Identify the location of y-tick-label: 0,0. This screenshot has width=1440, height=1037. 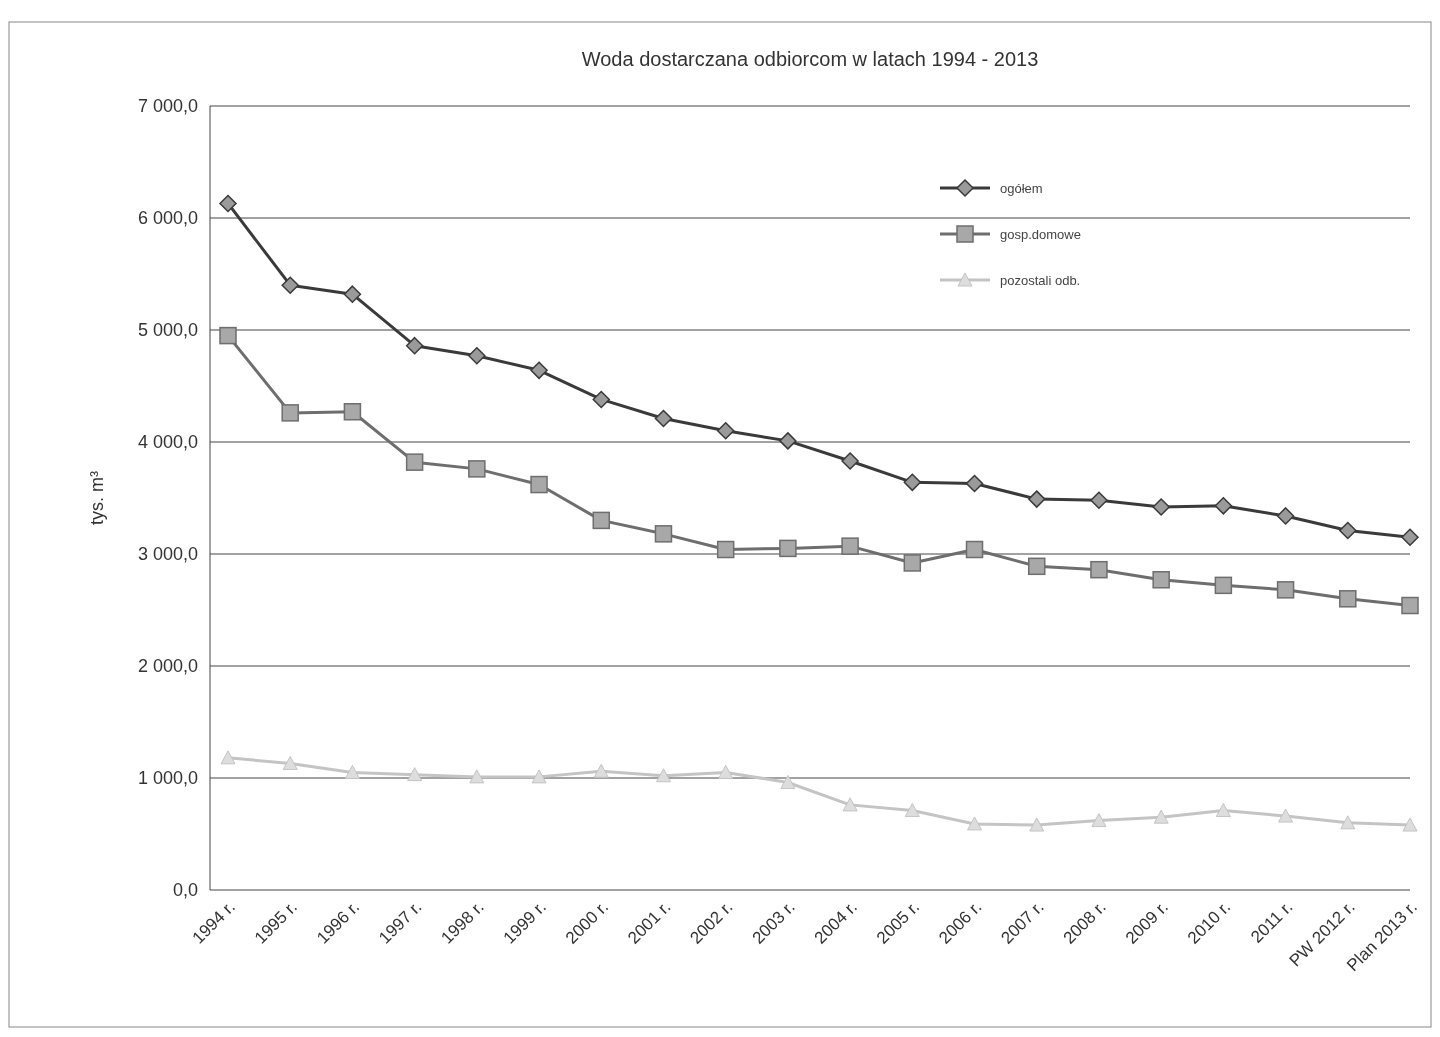
(185, 890).